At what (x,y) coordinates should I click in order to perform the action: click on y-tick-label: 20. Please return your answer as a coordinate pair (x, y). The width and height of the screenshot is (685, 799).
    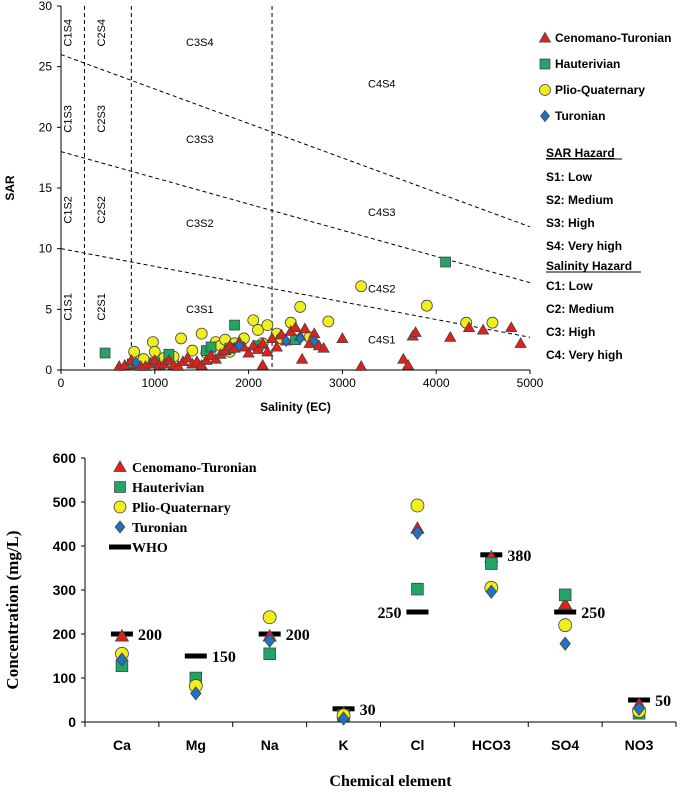
    Looking at the image, I should click on (46, 127).